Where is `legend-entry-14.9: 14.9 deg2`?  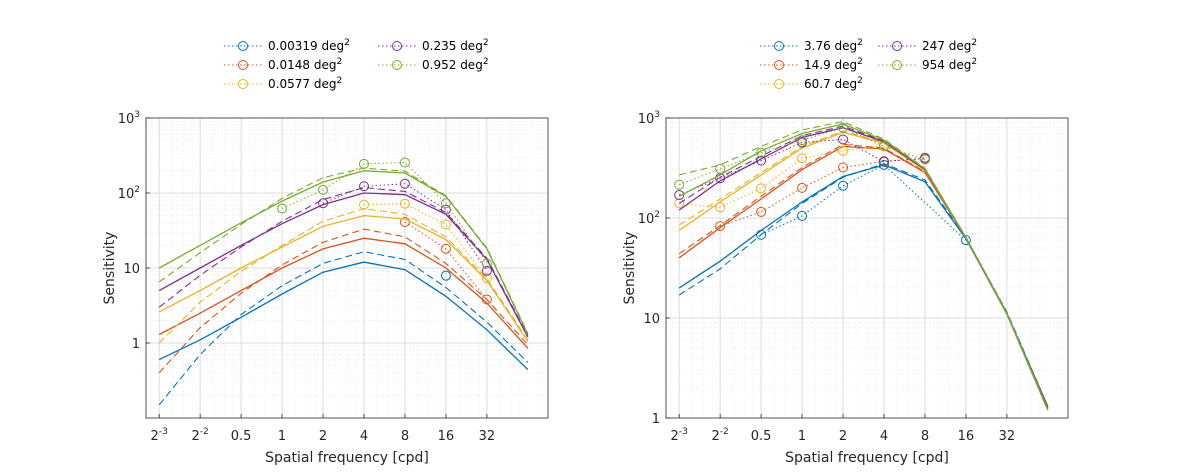
legend-entry-14.9: 14.9 deg2 is located at coordinates (833, 64).